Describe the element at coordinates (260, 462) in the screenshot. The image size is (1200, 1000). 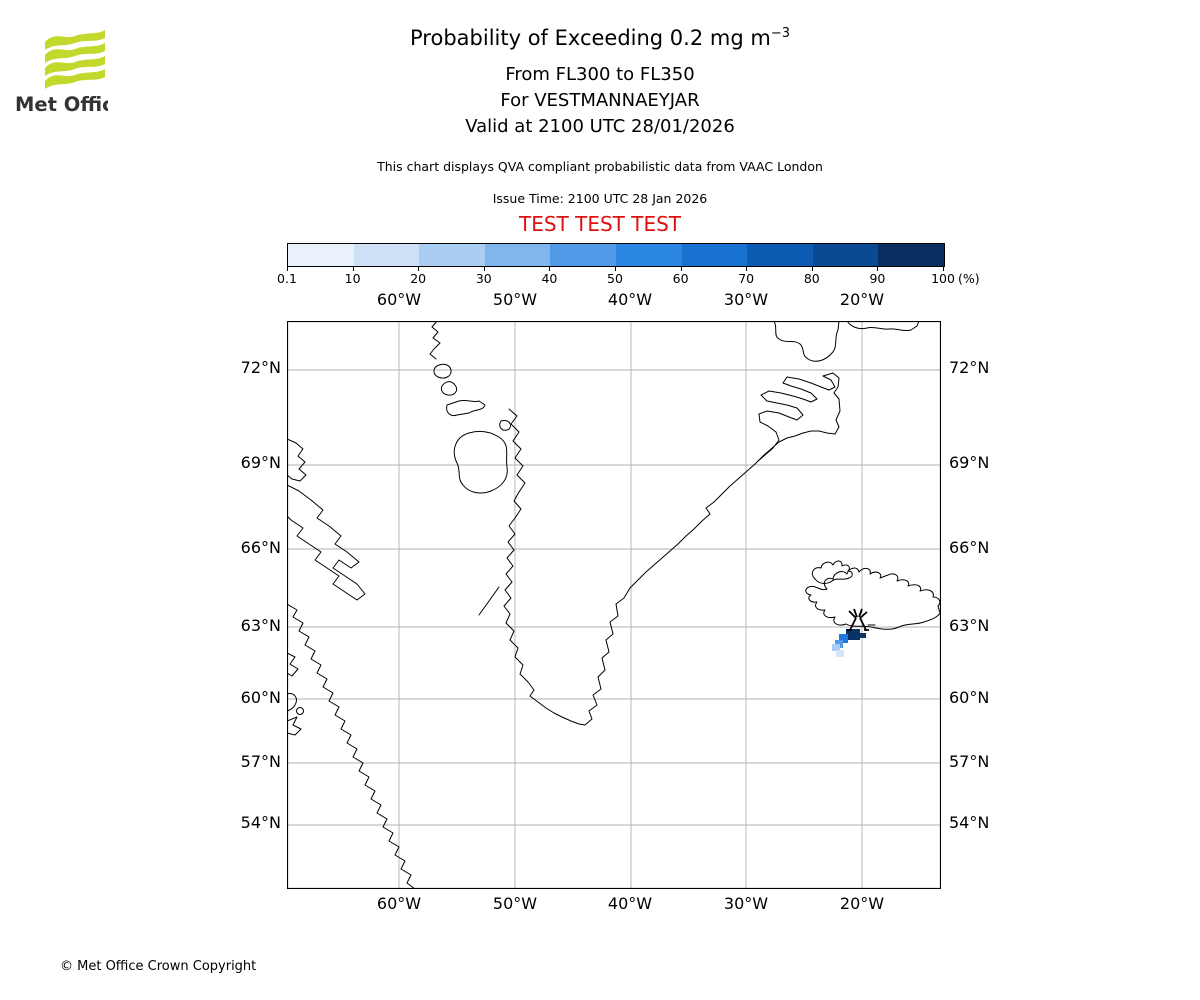
I see `lat-label-left-69n: 69°N` at that location.